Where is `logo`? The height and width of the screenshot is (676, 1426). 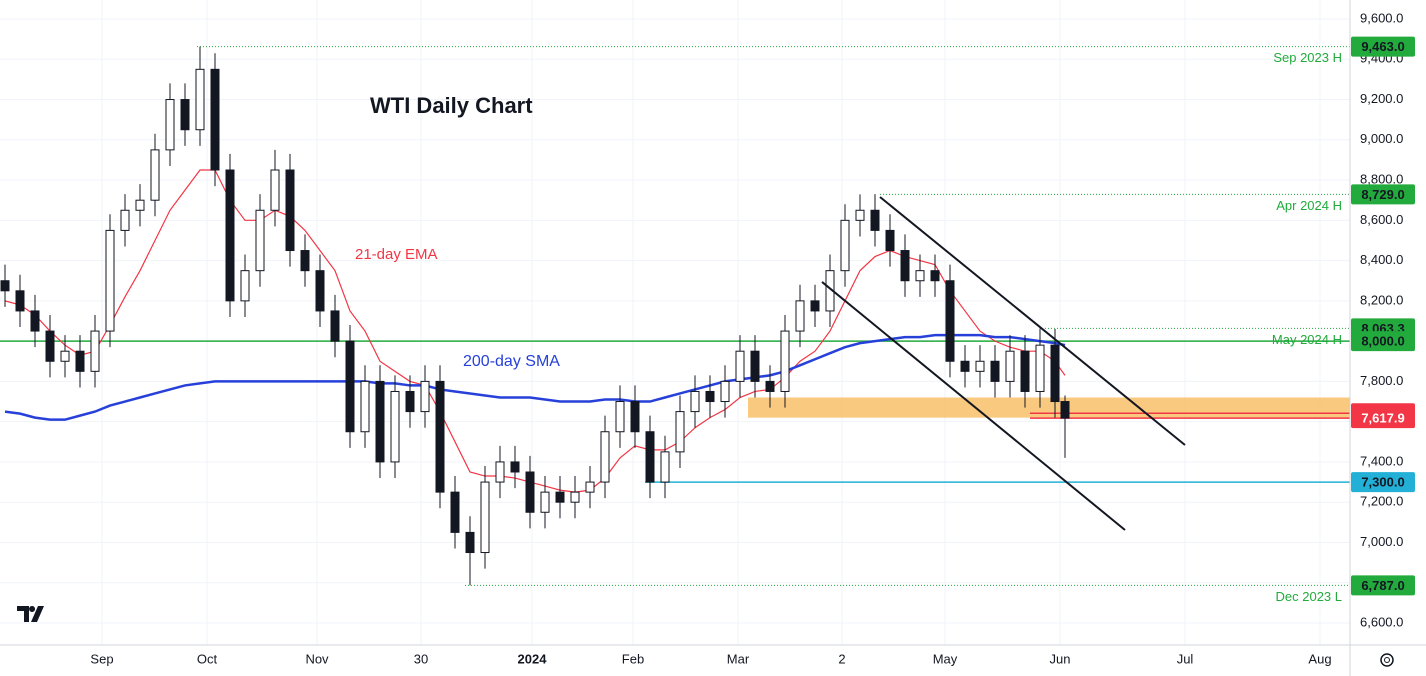 logo is located at coordinates (30, 614).